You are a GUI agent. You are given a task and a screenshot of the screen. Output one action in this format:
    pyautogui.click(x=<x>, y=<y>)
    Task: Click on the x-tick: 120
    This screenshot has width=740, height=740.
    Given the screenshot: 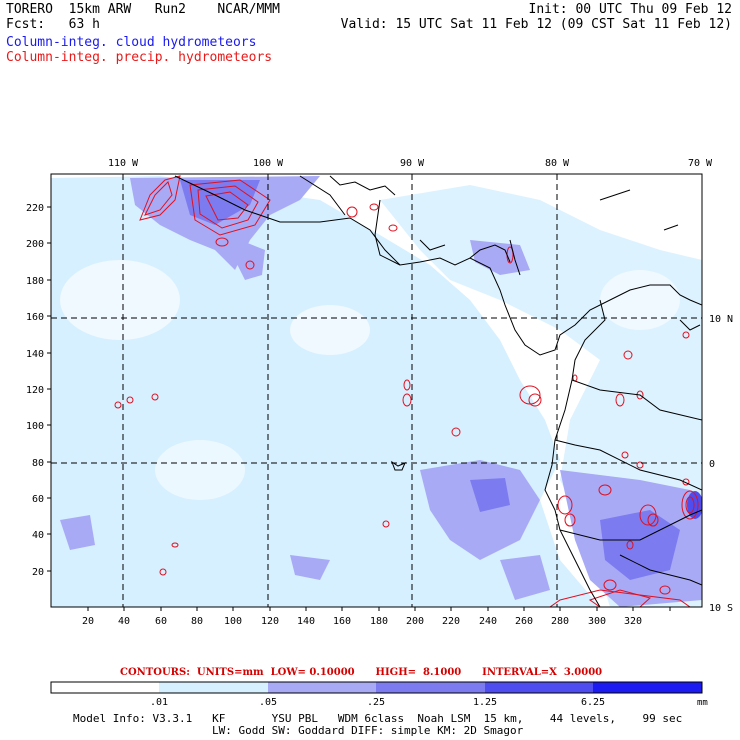 What is the action you would take?
    pyautogui.click(x=270, y=621)
    